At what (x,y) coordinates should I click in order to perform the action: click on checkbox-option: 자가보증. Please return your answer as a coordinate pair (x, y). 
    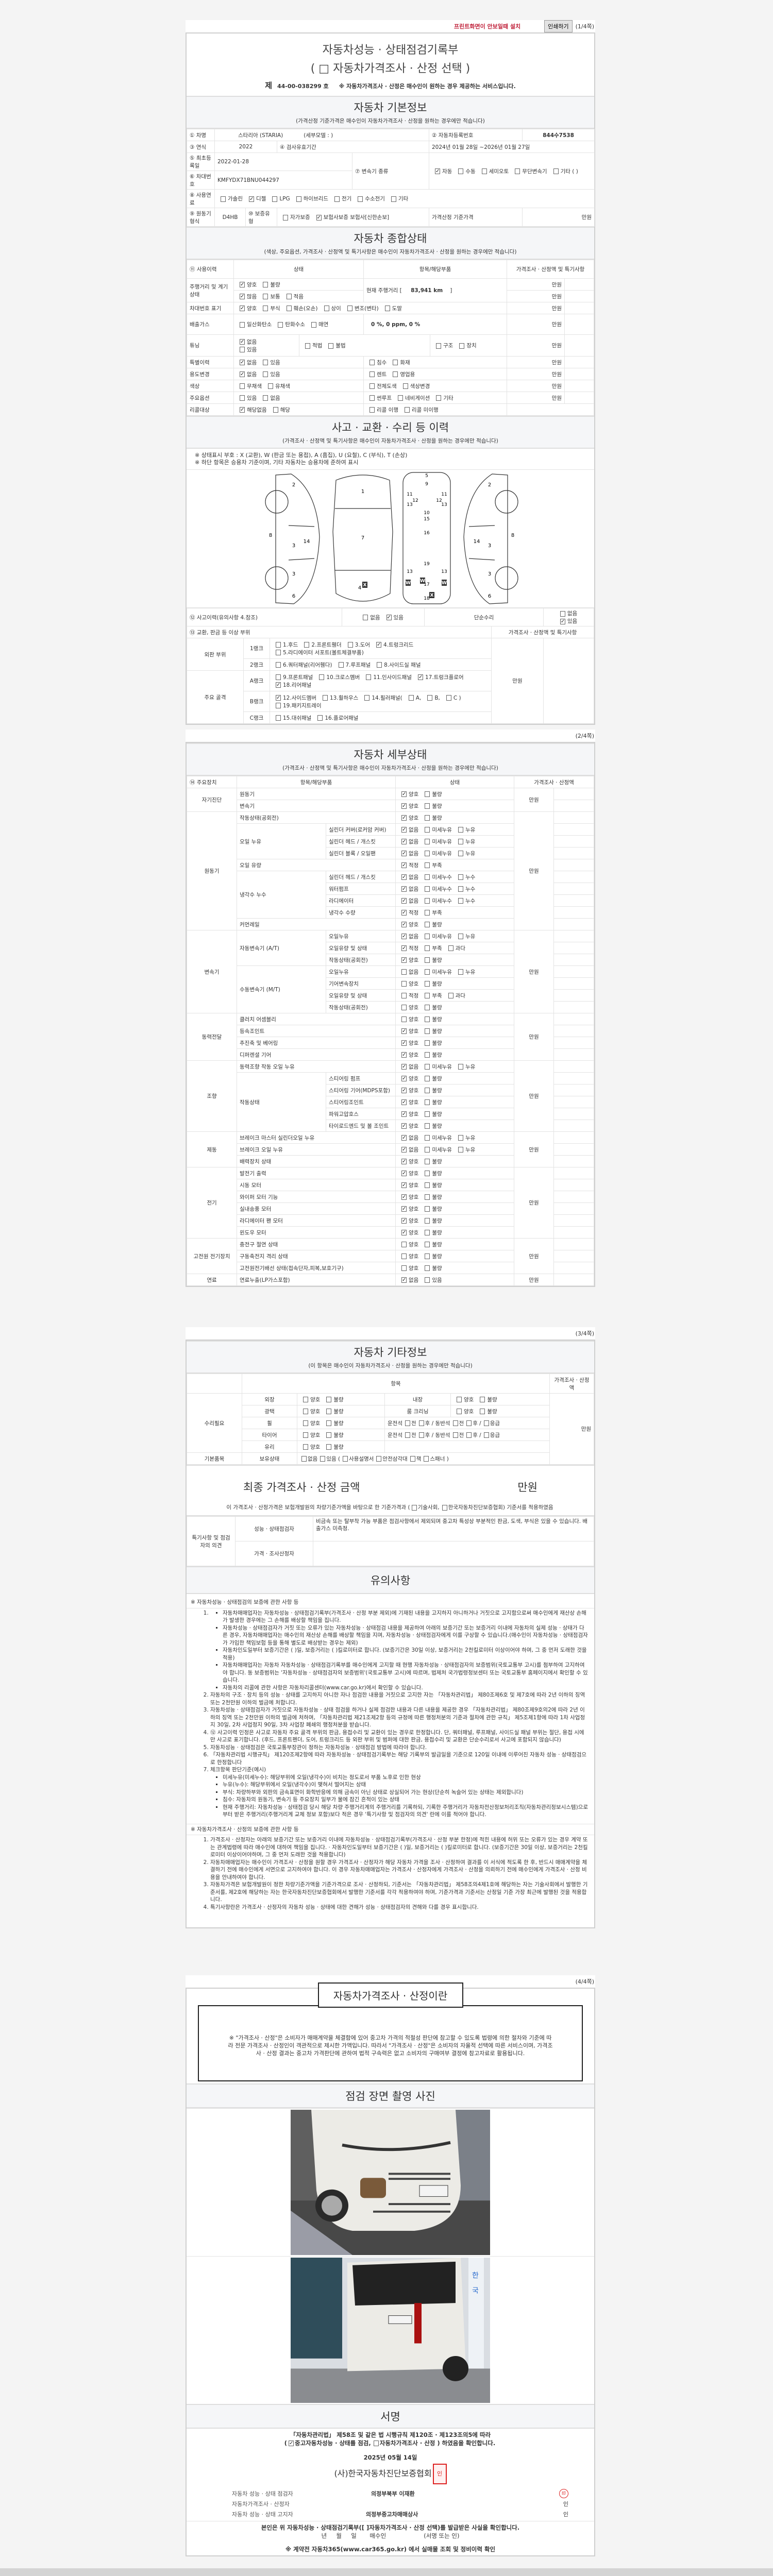
    Looking at the image, I should click on (295, 217).